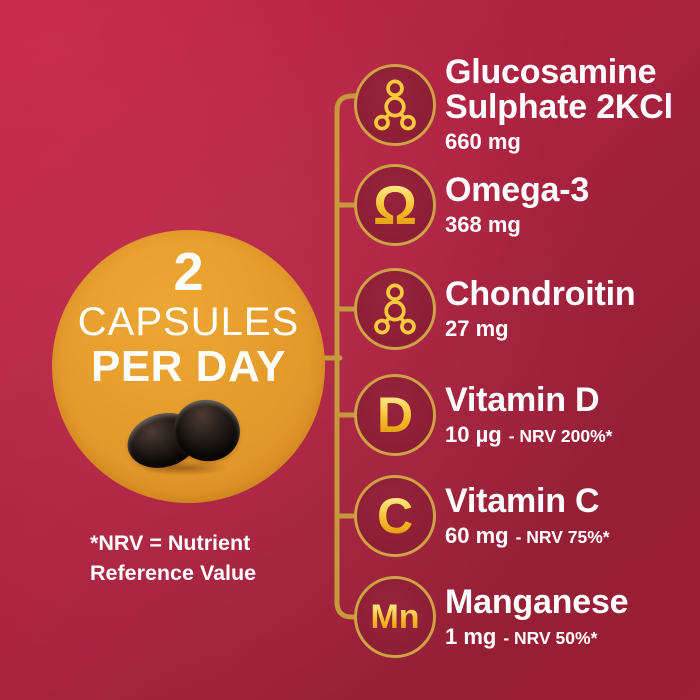  I want to click on ingredient-row-omega3: Ω Omega-3 368 mg, so click(471, 205).